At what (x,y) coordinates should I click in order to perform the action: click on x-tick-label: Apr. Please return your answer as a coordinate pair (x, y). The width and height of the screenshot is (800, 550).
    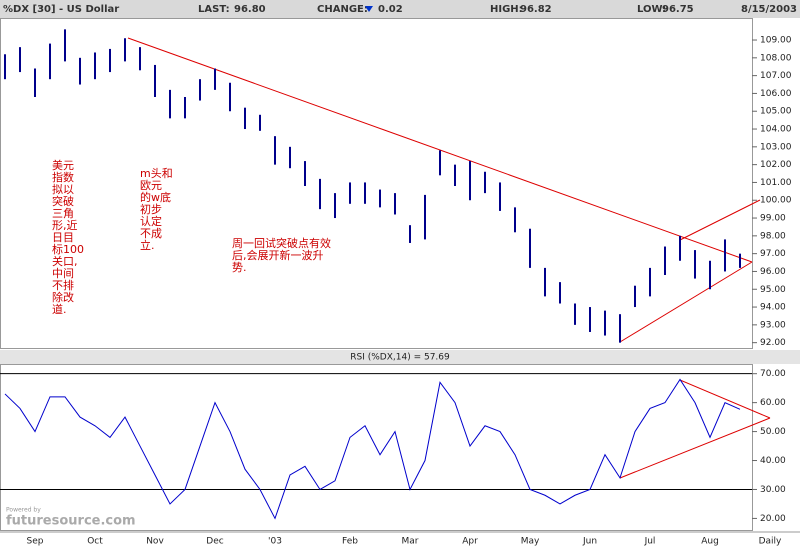
    Looking at the image, I should click on (470, 542).